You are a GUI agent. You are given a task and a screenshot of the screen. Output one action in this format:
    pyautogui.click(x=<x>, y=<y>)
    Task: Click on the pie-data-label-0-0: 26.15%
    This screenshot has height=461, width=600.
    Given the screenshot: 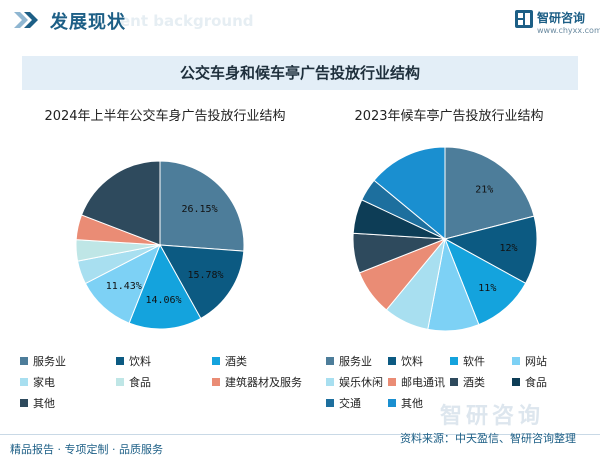 What is the action you would take?
    pyautogui.click(x=199, y=209)
    